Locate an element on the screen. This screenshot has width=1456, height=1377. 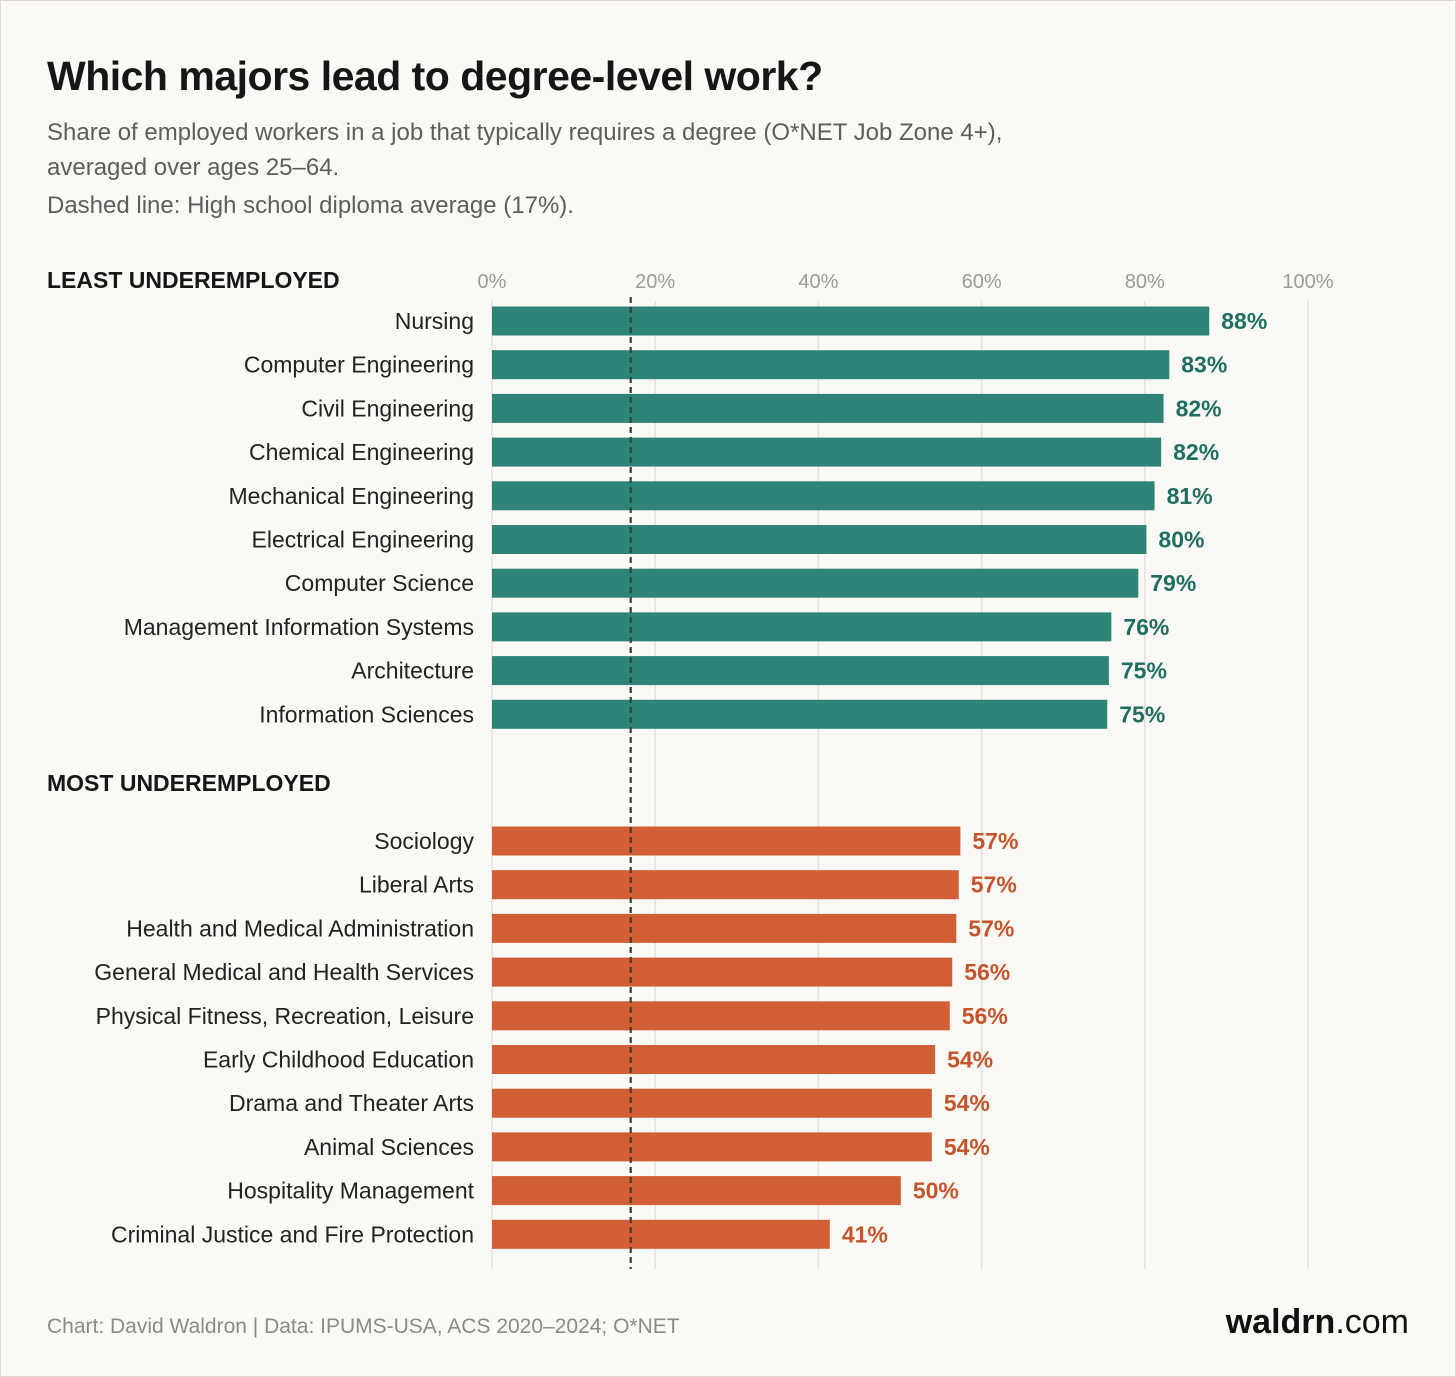
category-label: Liberal Arts is located at coordinates (416, 885).